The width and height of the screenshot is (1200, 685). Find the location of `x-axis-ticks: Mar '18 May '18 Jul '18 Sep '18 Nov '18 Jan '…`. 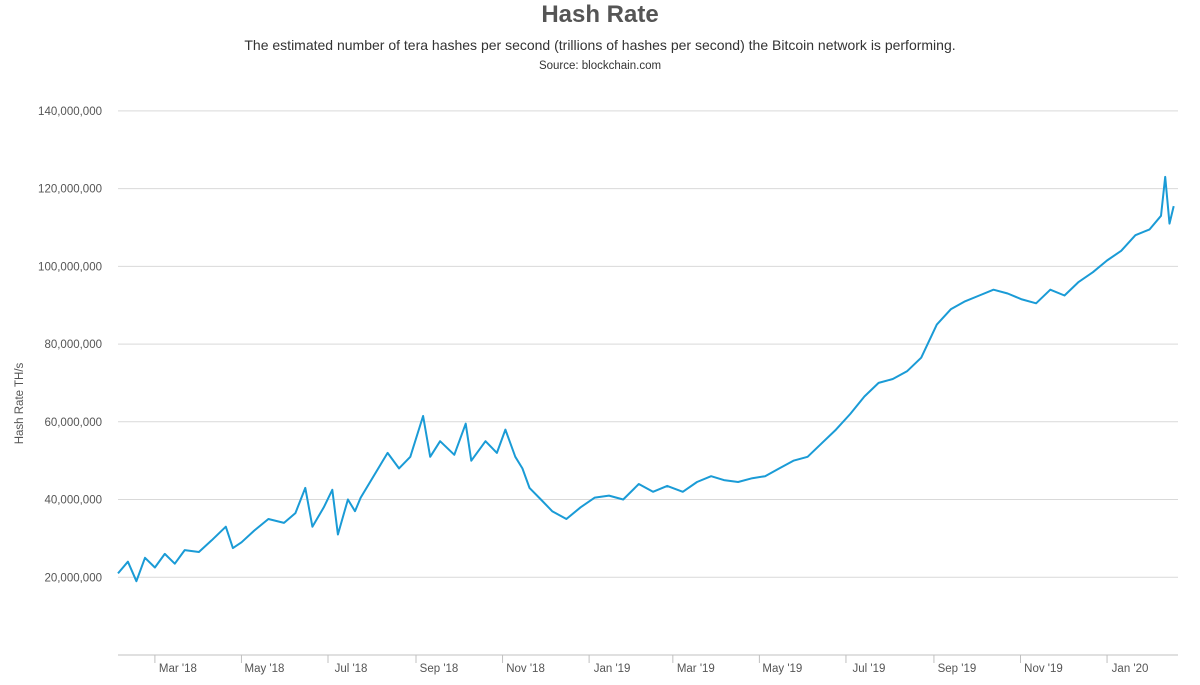

x-axis-ticks: Mar '18 May '18 Jul '18 Sep '18 Nov '18 Jan '… is located at coordinates (651, 665).